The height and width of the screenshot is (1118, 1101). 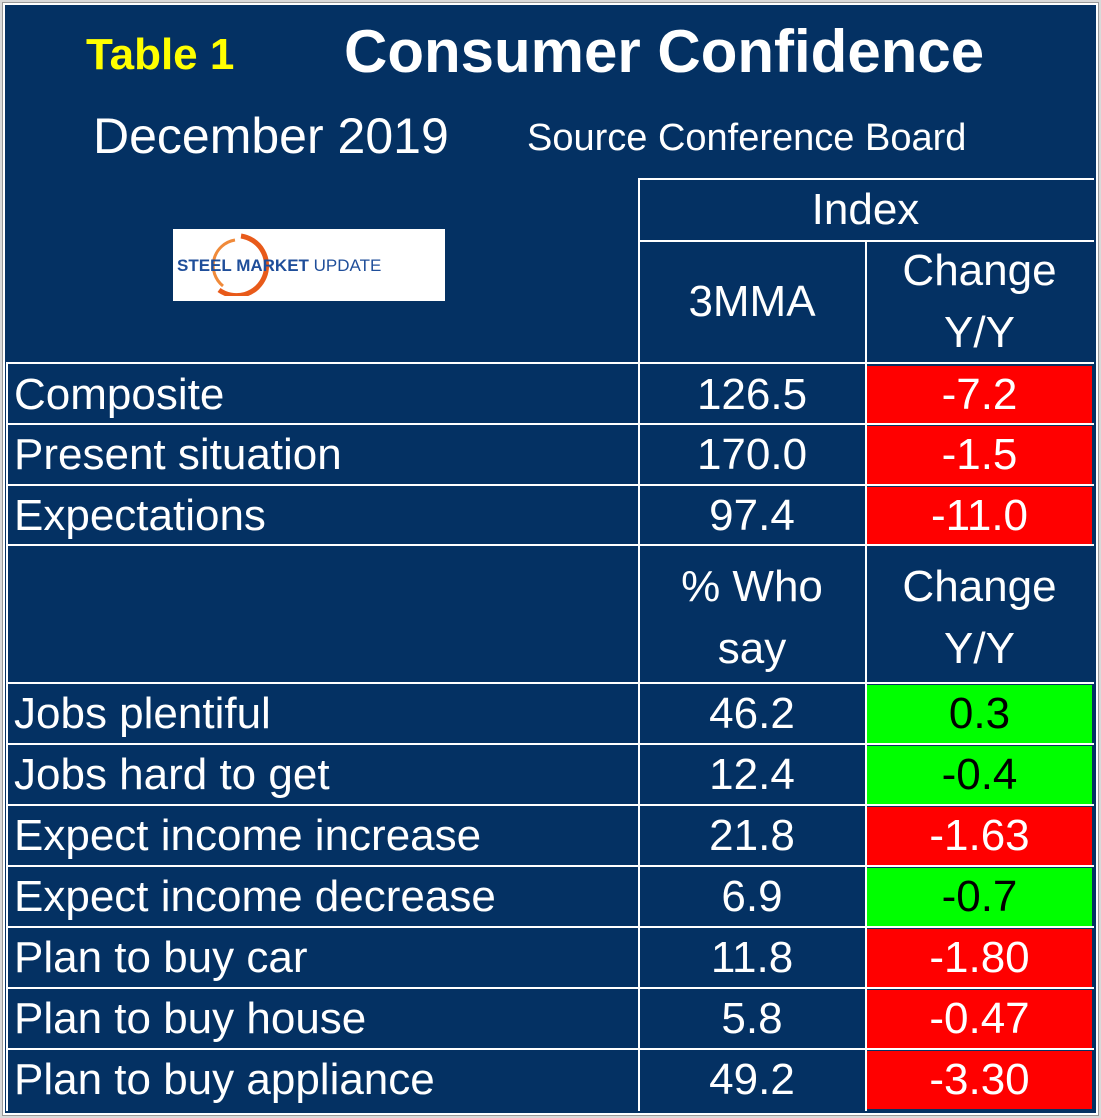 I want to click on table-row-label: Plan to buy house, so click(x=190, y=1018).